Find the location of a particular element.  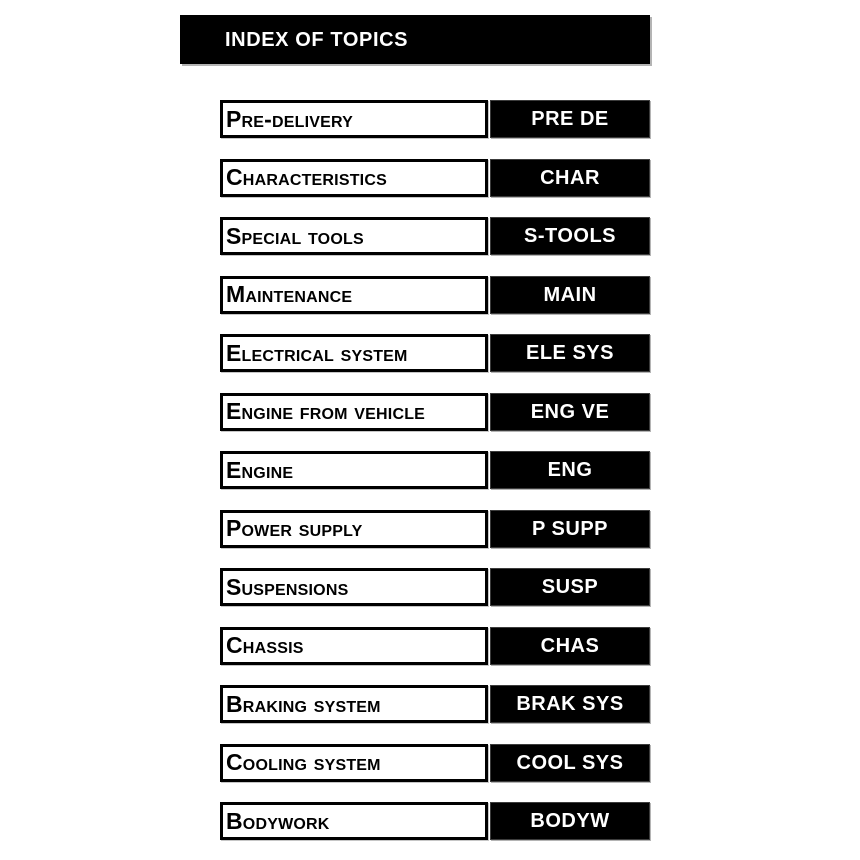

topic-label: Power supply is located at coordinates (294, 528).